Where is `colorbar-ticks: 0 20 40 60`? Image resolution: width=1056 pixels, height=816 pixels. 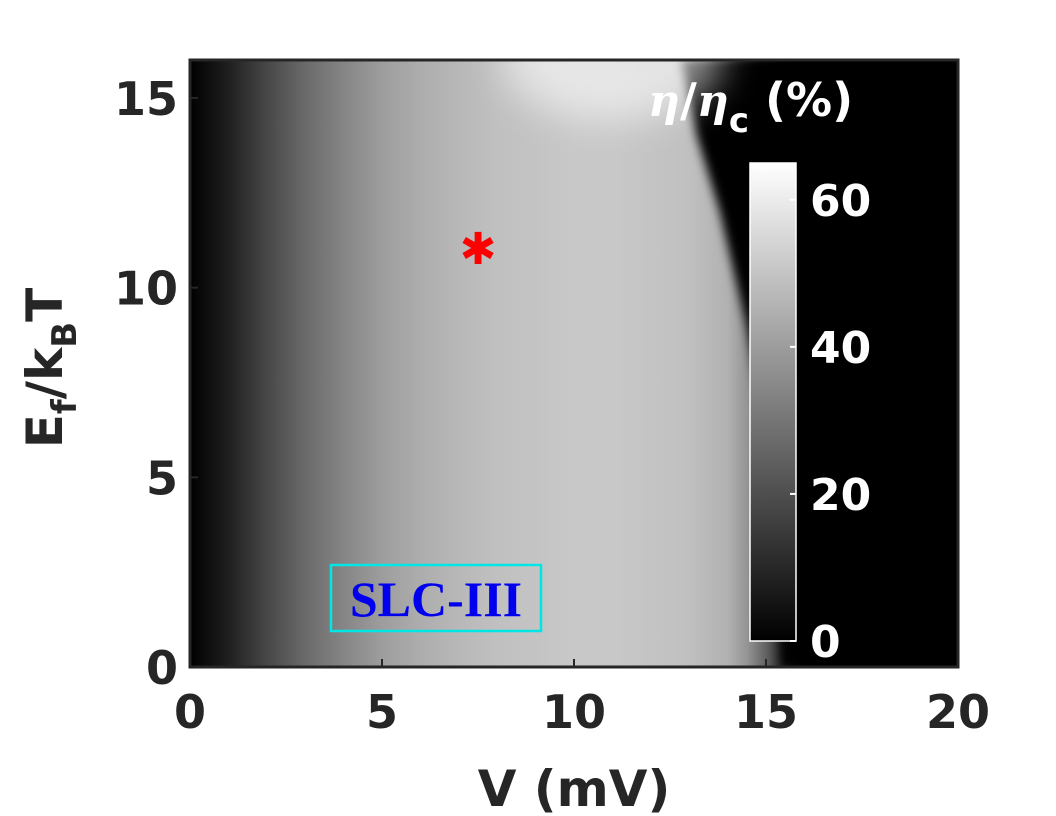
colorbar-ticks: 0 20 40 60 is located at coordinates (830, 422).